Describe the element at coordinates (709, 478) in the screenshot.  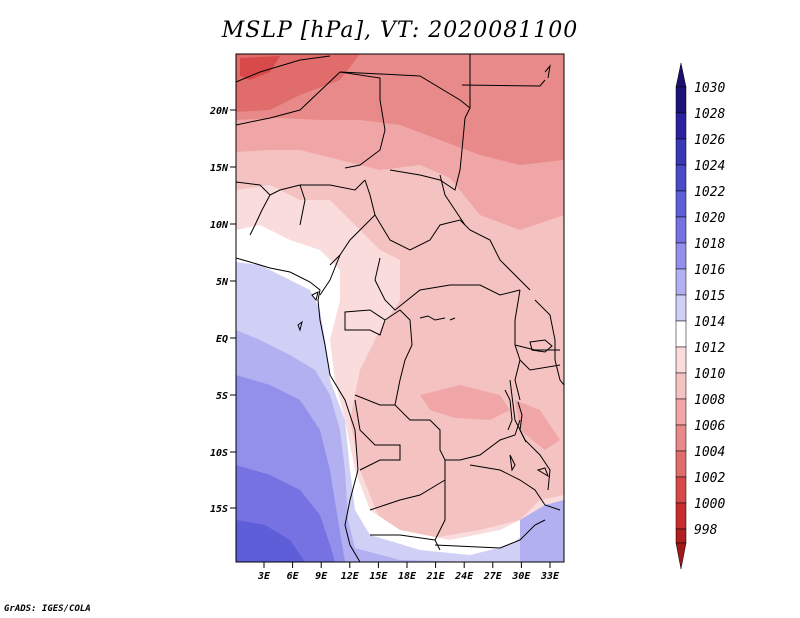
I see `colorbar-label: 1002` at that location.